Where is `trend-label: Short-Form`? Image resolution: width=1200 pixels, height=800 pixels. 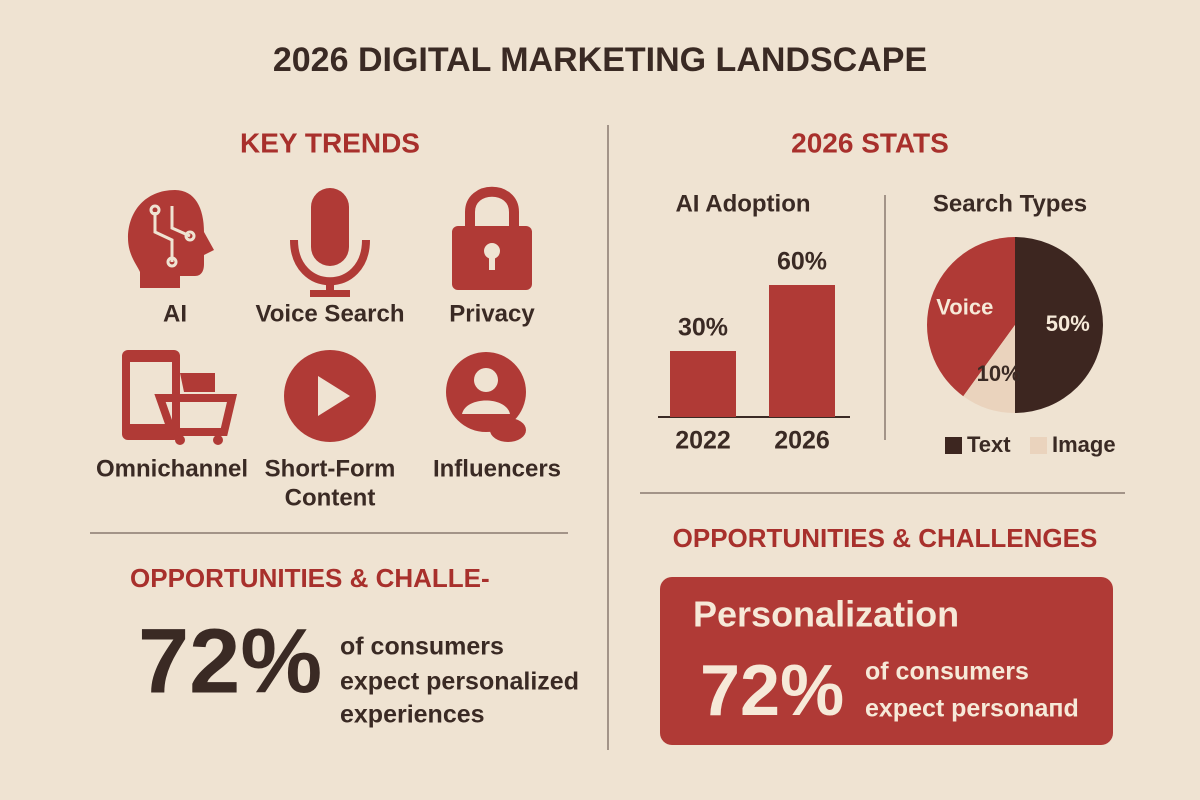 trend-label: Short-Form is located at coordinates (330, 468).